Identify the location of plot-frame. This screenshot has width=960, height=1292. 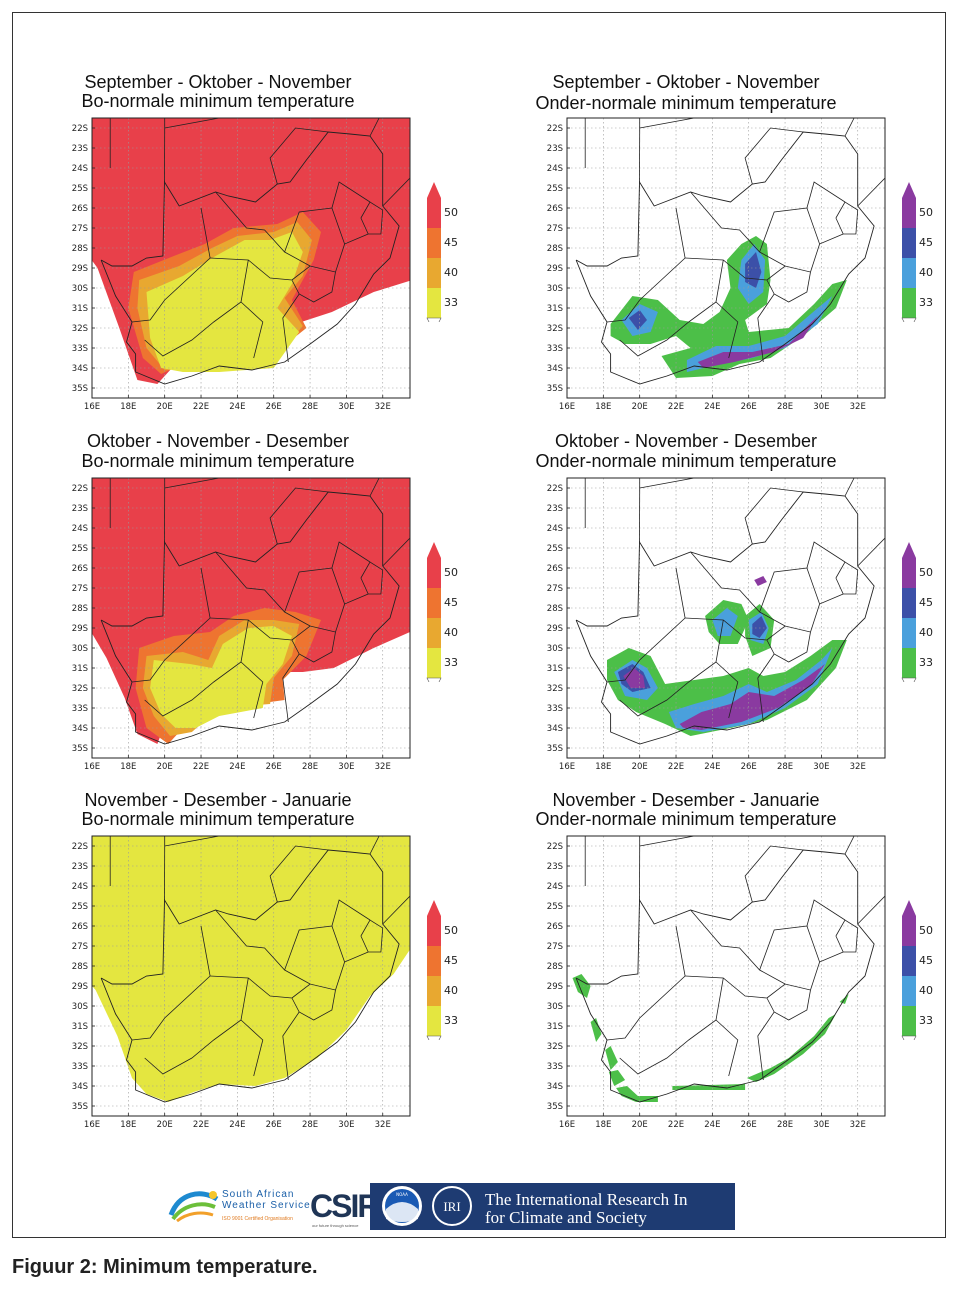
(726, 258).